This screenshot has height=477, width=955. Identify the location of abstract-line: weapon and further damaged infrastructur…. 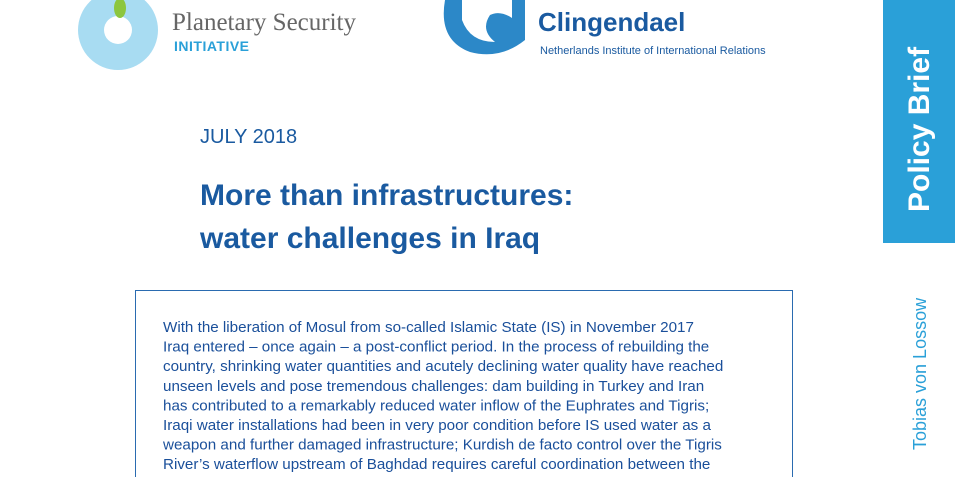
(442, 445).